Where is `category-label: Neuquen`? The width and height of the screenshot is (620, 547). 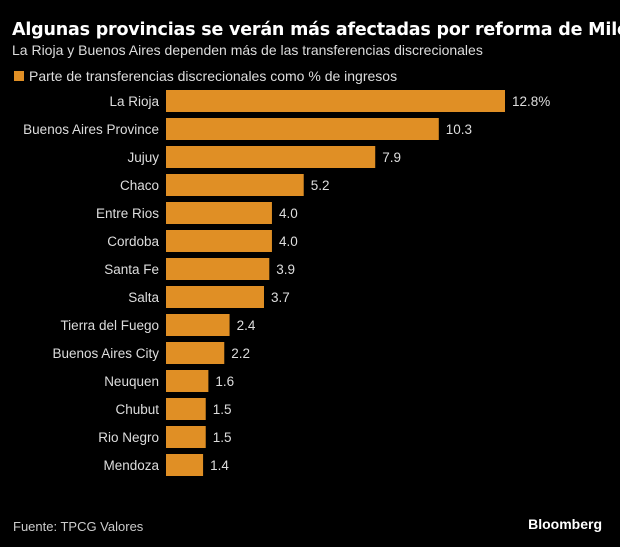
category-label: Neuquen is located at coordinates (131, 381).